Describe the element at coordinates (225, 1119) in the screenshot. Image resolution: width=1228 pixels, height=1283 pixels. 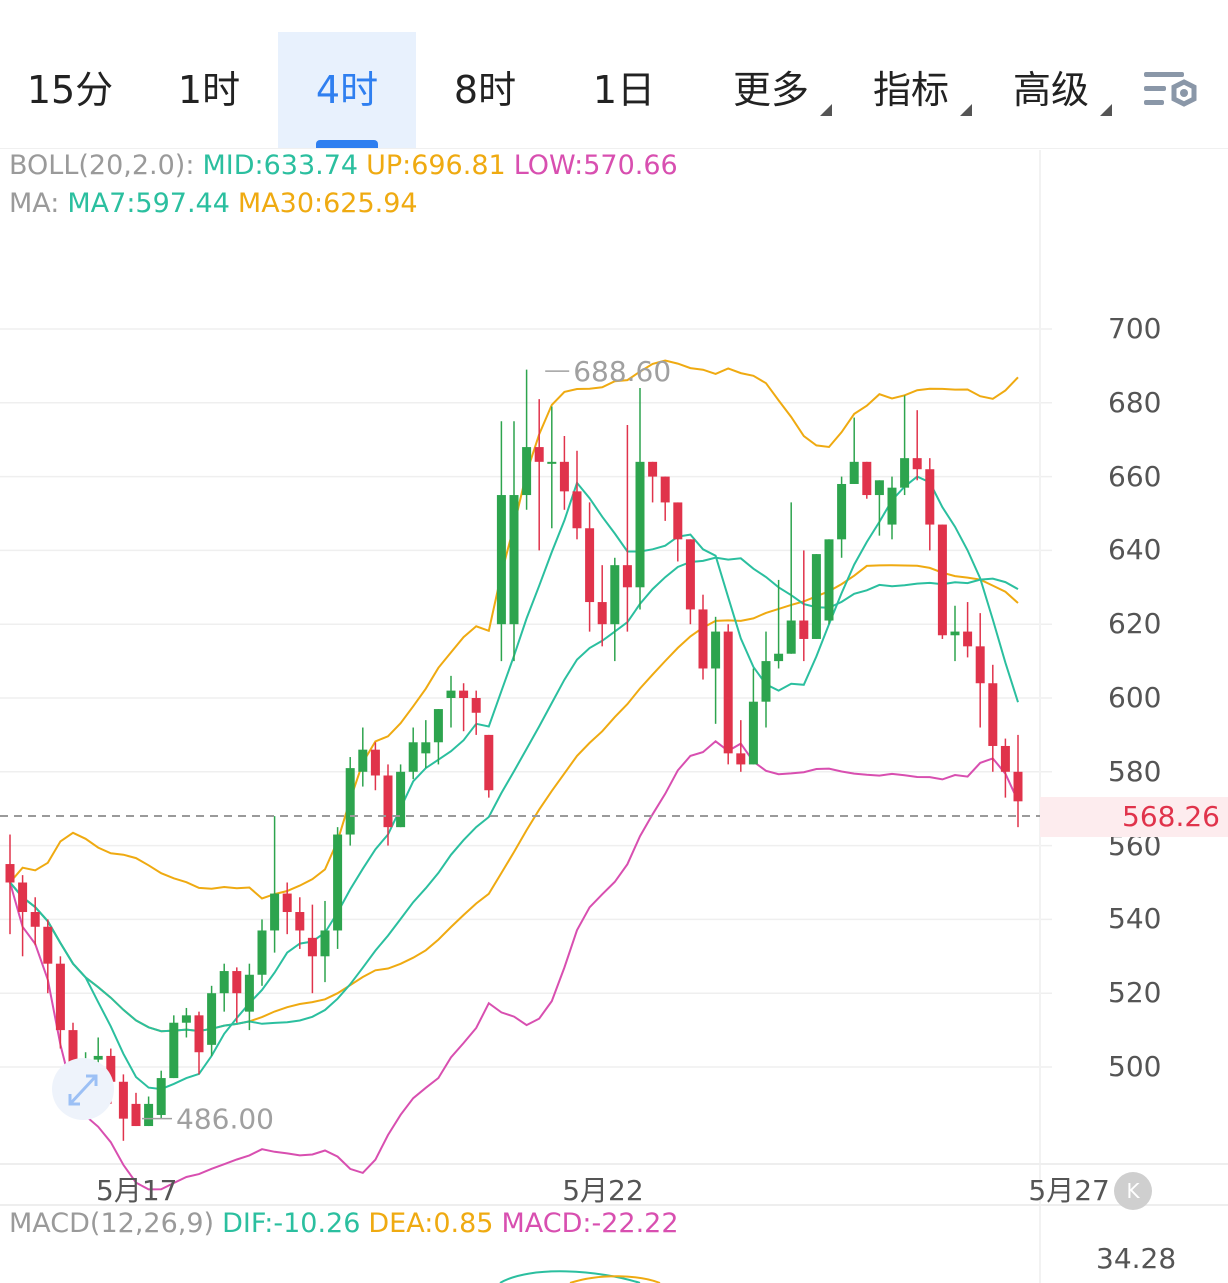
I see `low-price-annotation: 486.00` at that location.